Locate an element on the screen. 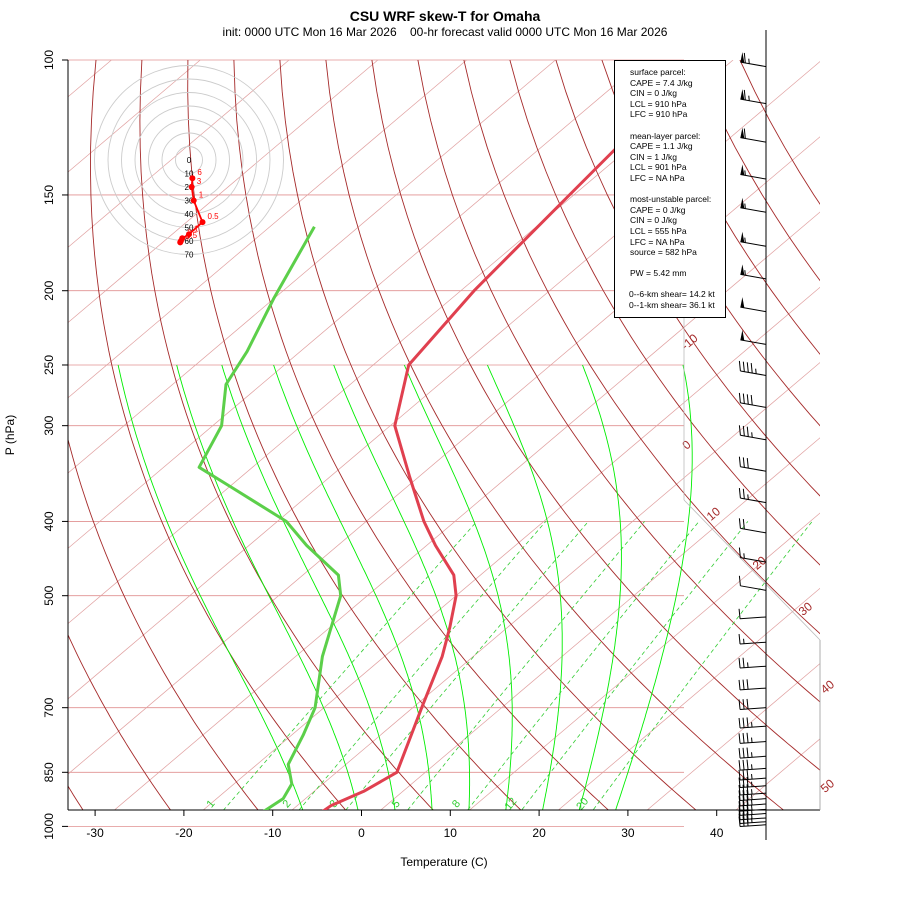 This screenshot has height=900, width=900. hodograph-ring-label: 60 is located at coordinates (189, 241).